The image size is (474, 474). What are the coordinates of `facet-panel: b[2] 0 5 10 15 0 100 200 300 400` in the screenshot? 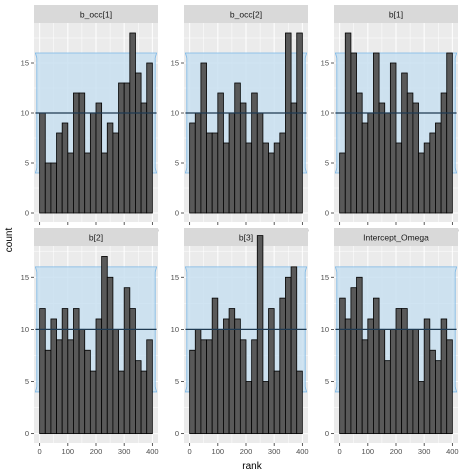 It's located at (90, 342).